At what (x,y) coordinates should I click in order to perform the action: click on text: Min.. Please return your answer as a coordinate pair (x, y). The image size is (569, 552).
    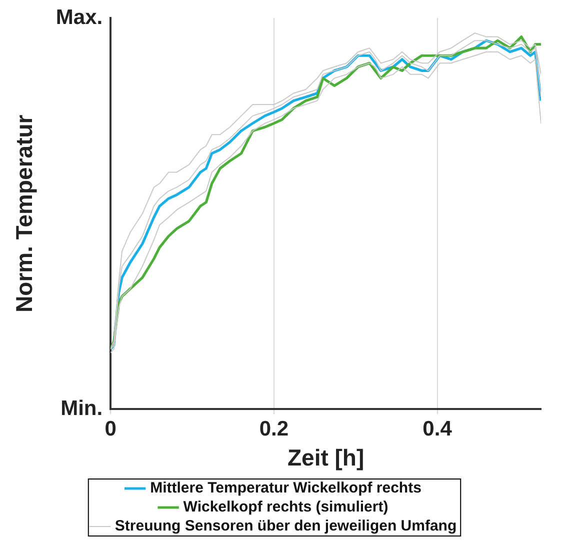
    Looking at the image, I should click on (81, 408).